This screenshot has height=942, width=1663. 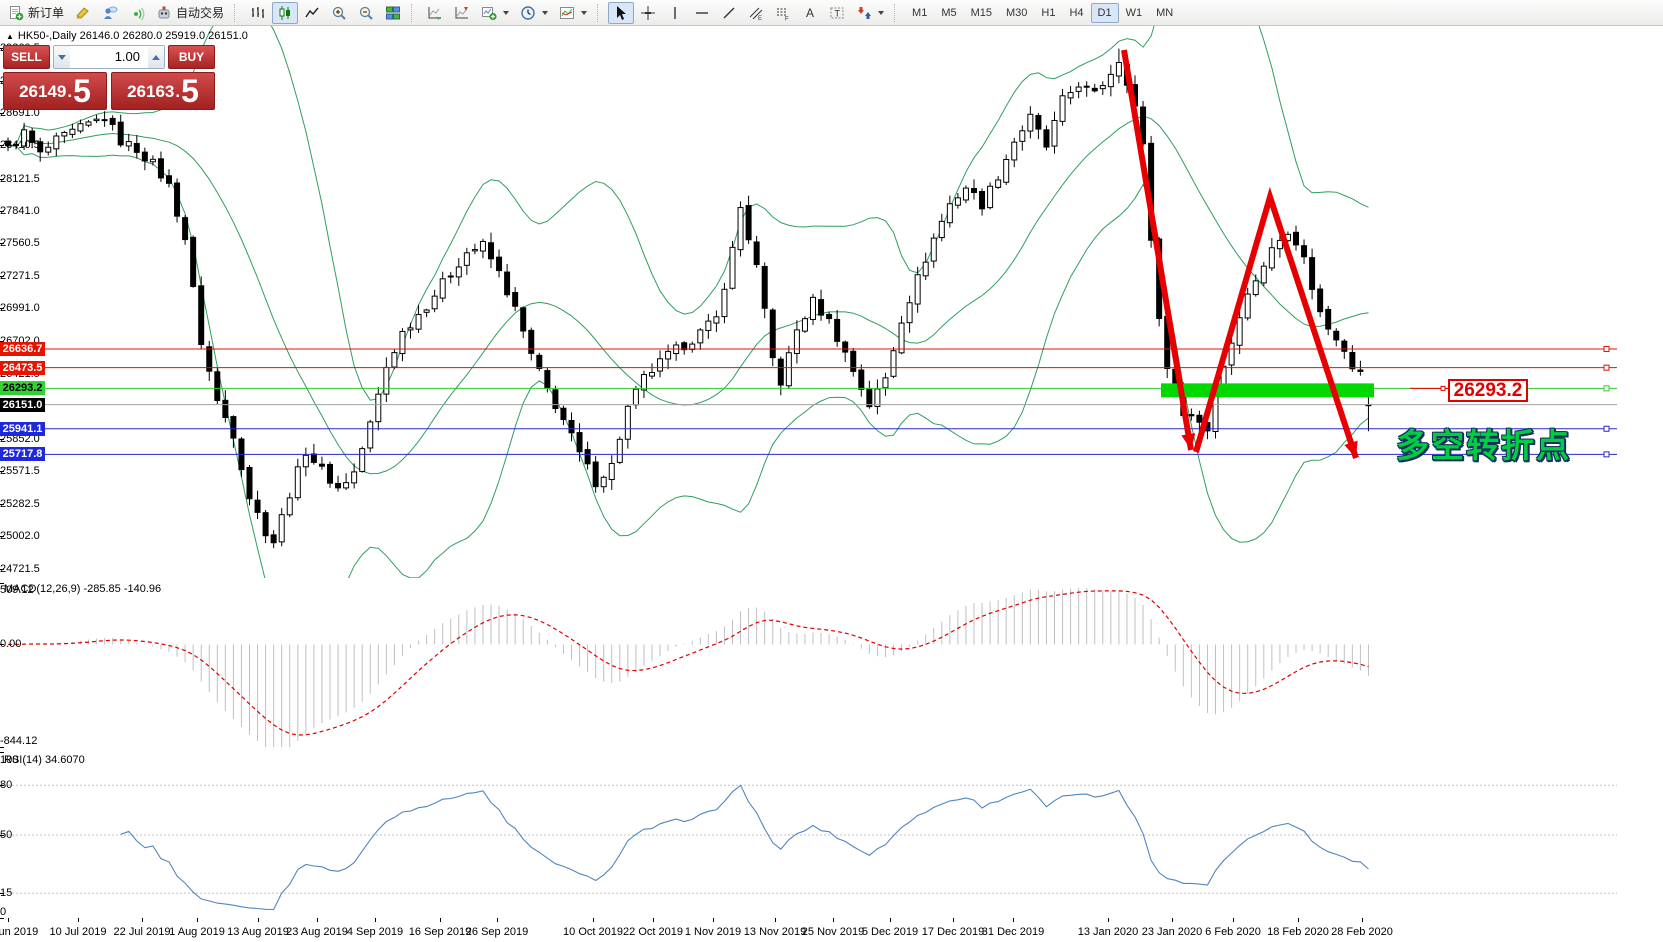 What do you see at coordinates (981, 12) in the screenshot?
I see `timeframe-button-M15: M15` at bounding box center [981, 12].